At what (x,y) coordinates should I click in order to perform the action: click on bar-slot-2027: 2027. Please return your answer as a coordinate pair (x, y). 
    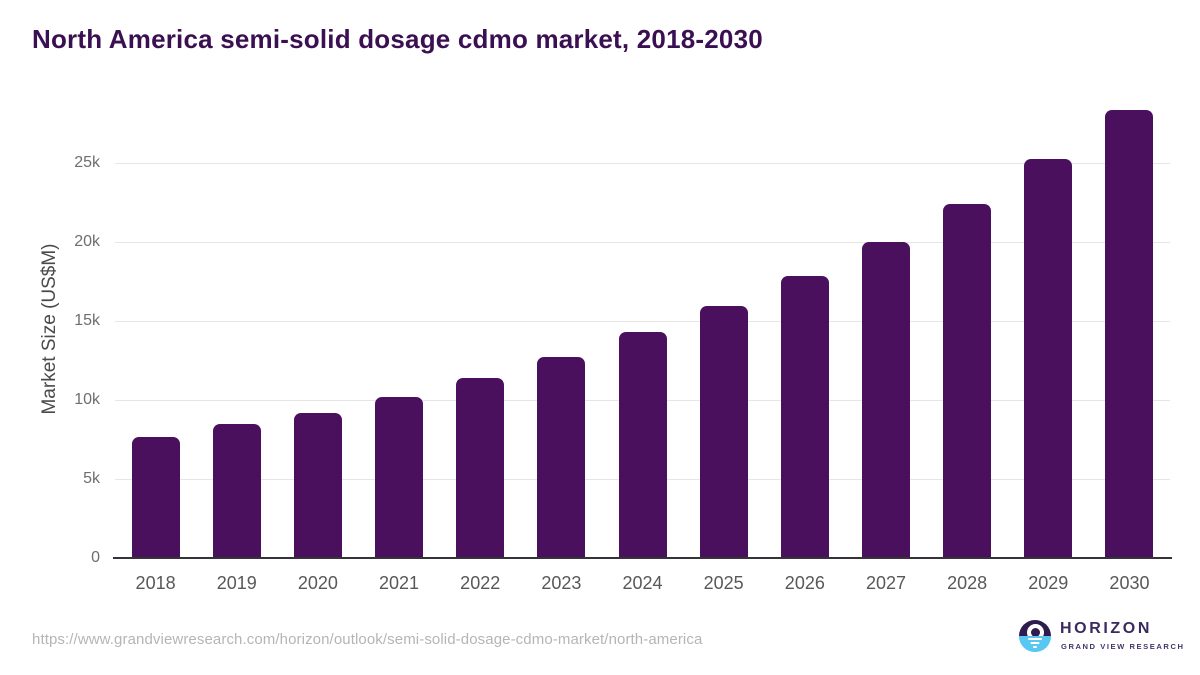
    Looking at the image, I should click on (885, 346).